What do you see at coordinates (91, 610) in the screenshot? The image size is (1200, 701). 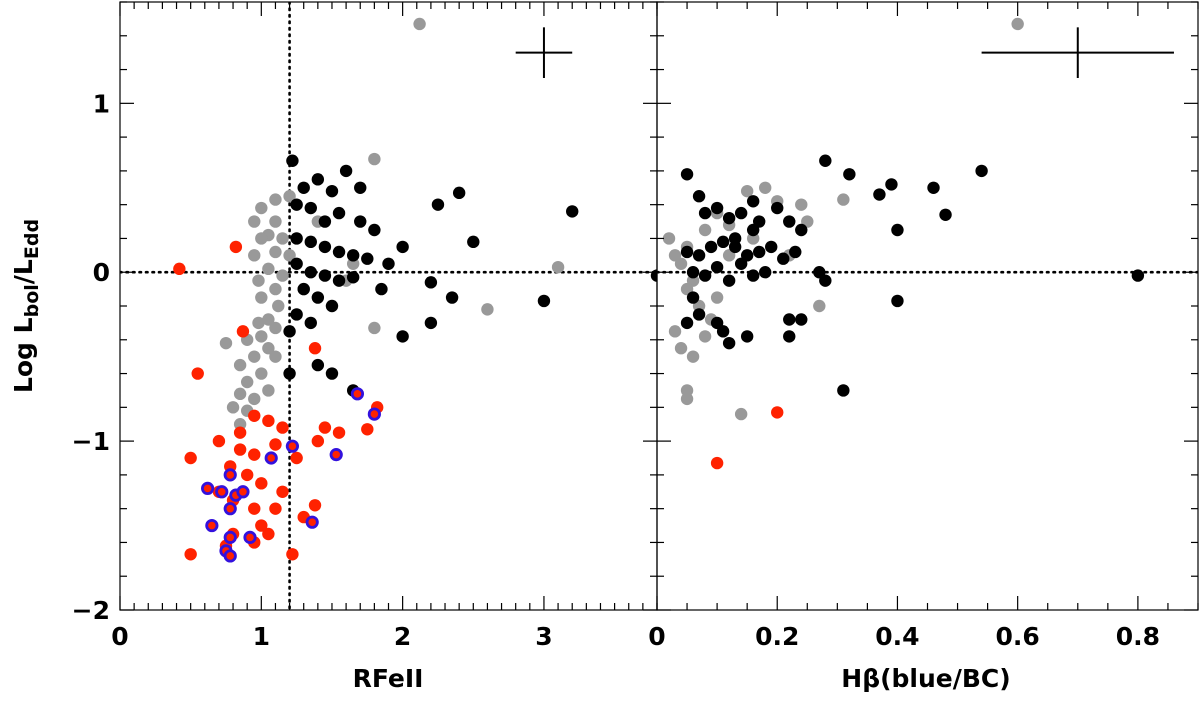 I see `left-y-tick-label: −2` at bounding box center [91, 610].